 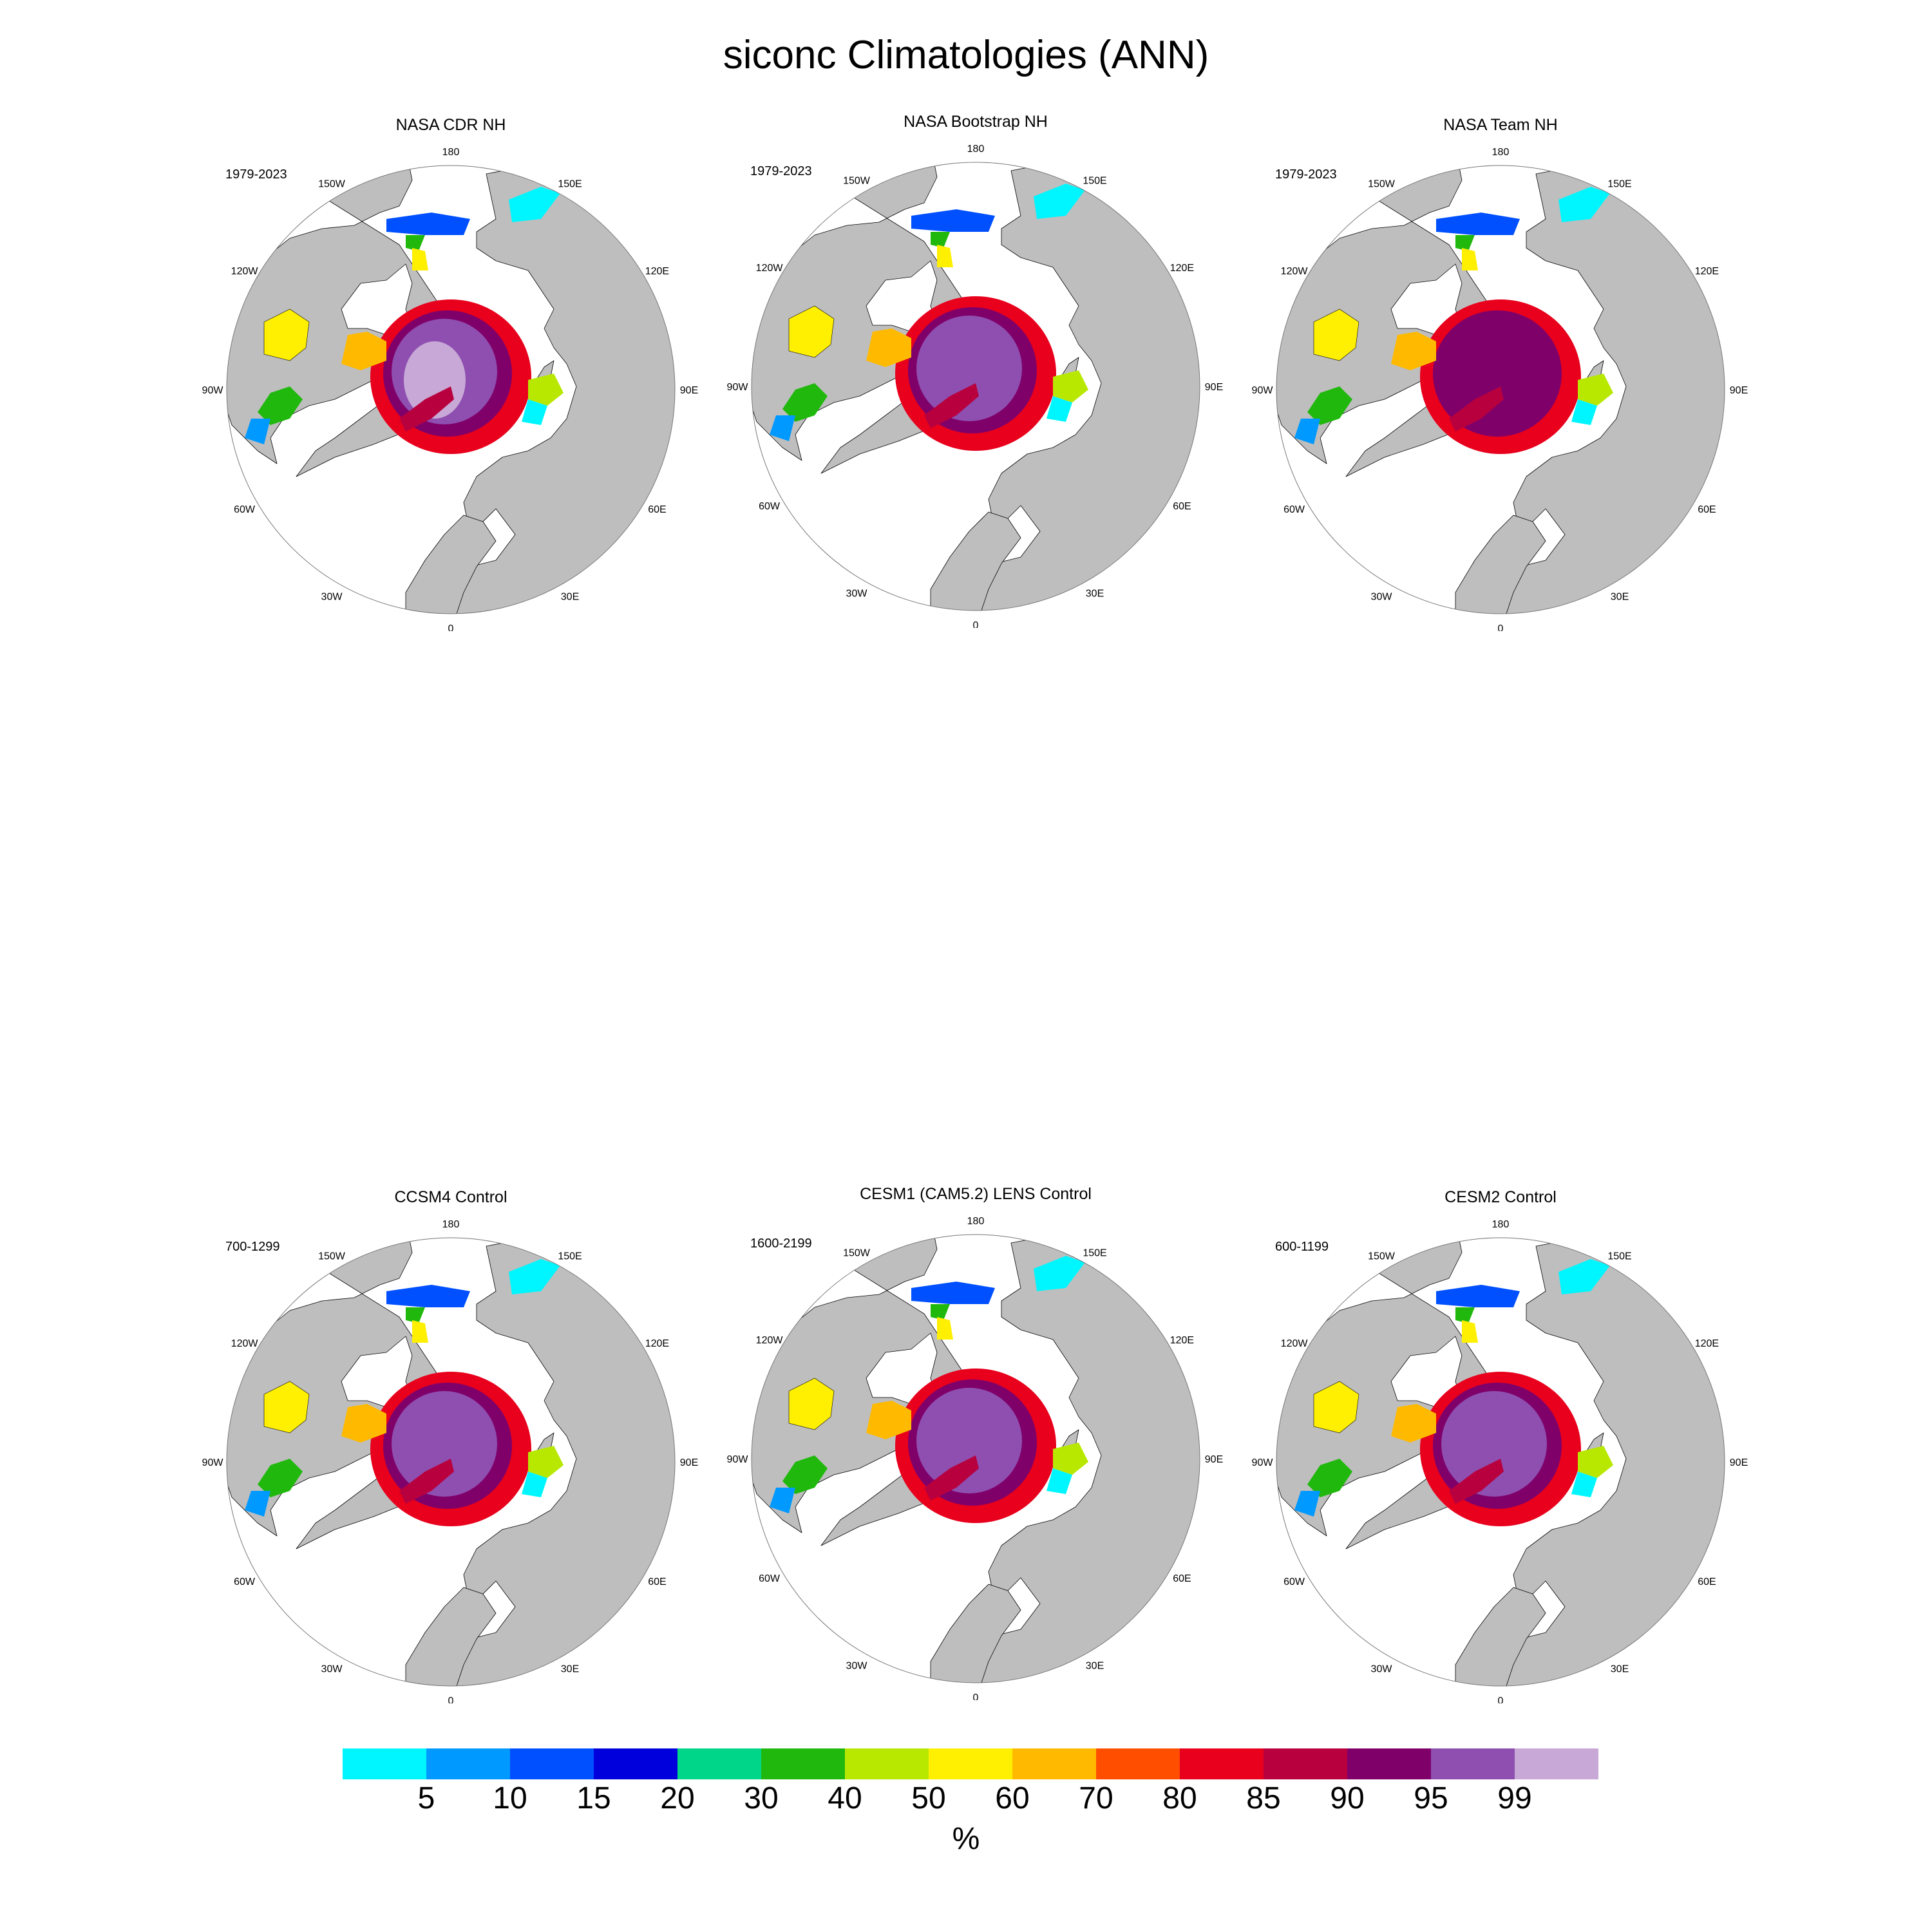 What do you see at coordinates (510, 1798) in the screenshot?
I see `colorbar-label: 10` at bounding box center [510, 1798].